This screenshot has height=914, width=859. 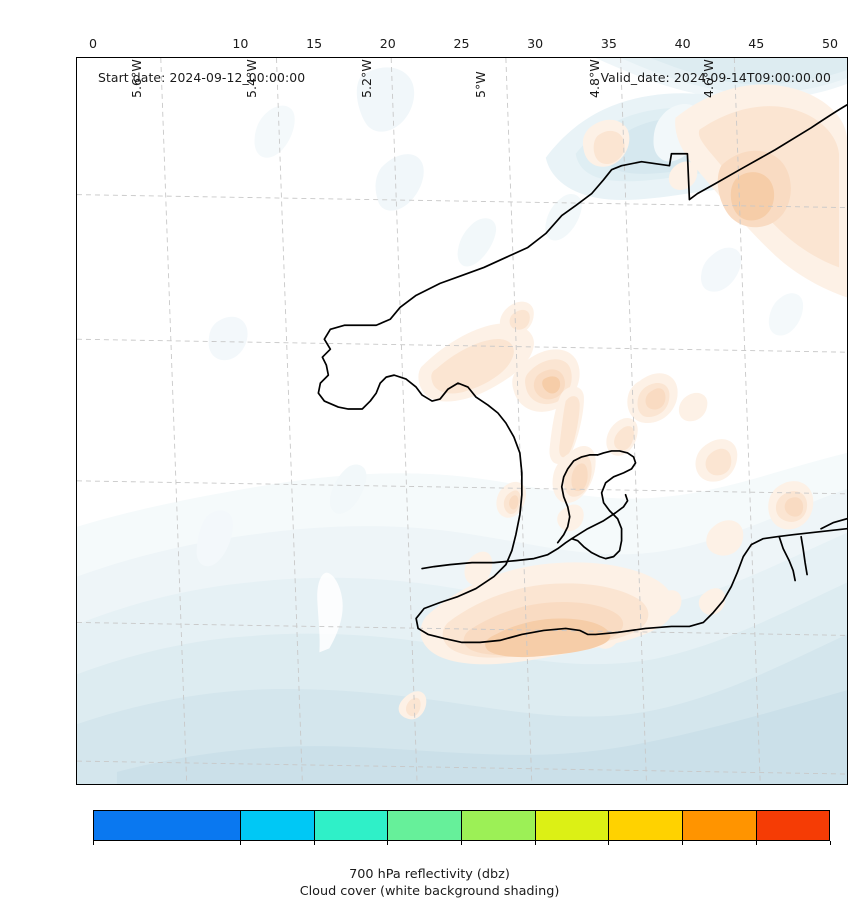 What do you see at coordinates (136, 78) in the screenshot?
I see `x-tick-label: 5.6°W` at bounding box center [136, 78].